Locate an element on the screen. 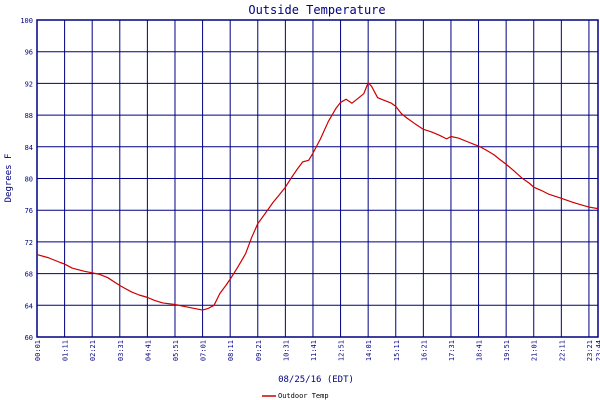  y-tick-label: 100 is located at coordinates (26, 21).